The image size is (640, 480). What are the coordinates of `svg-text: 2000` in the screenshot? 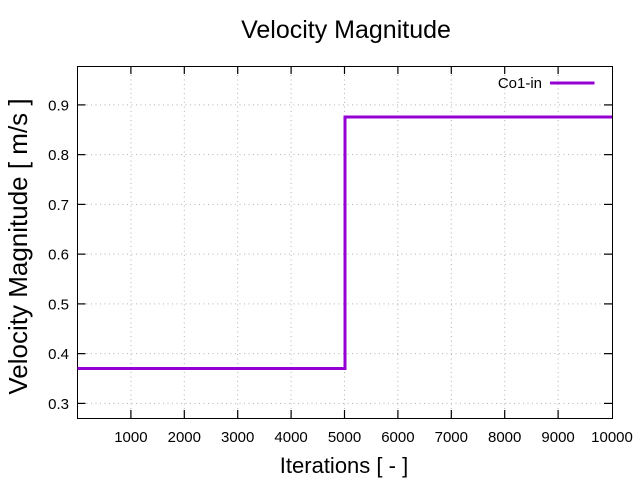 It's located at (184, 437).